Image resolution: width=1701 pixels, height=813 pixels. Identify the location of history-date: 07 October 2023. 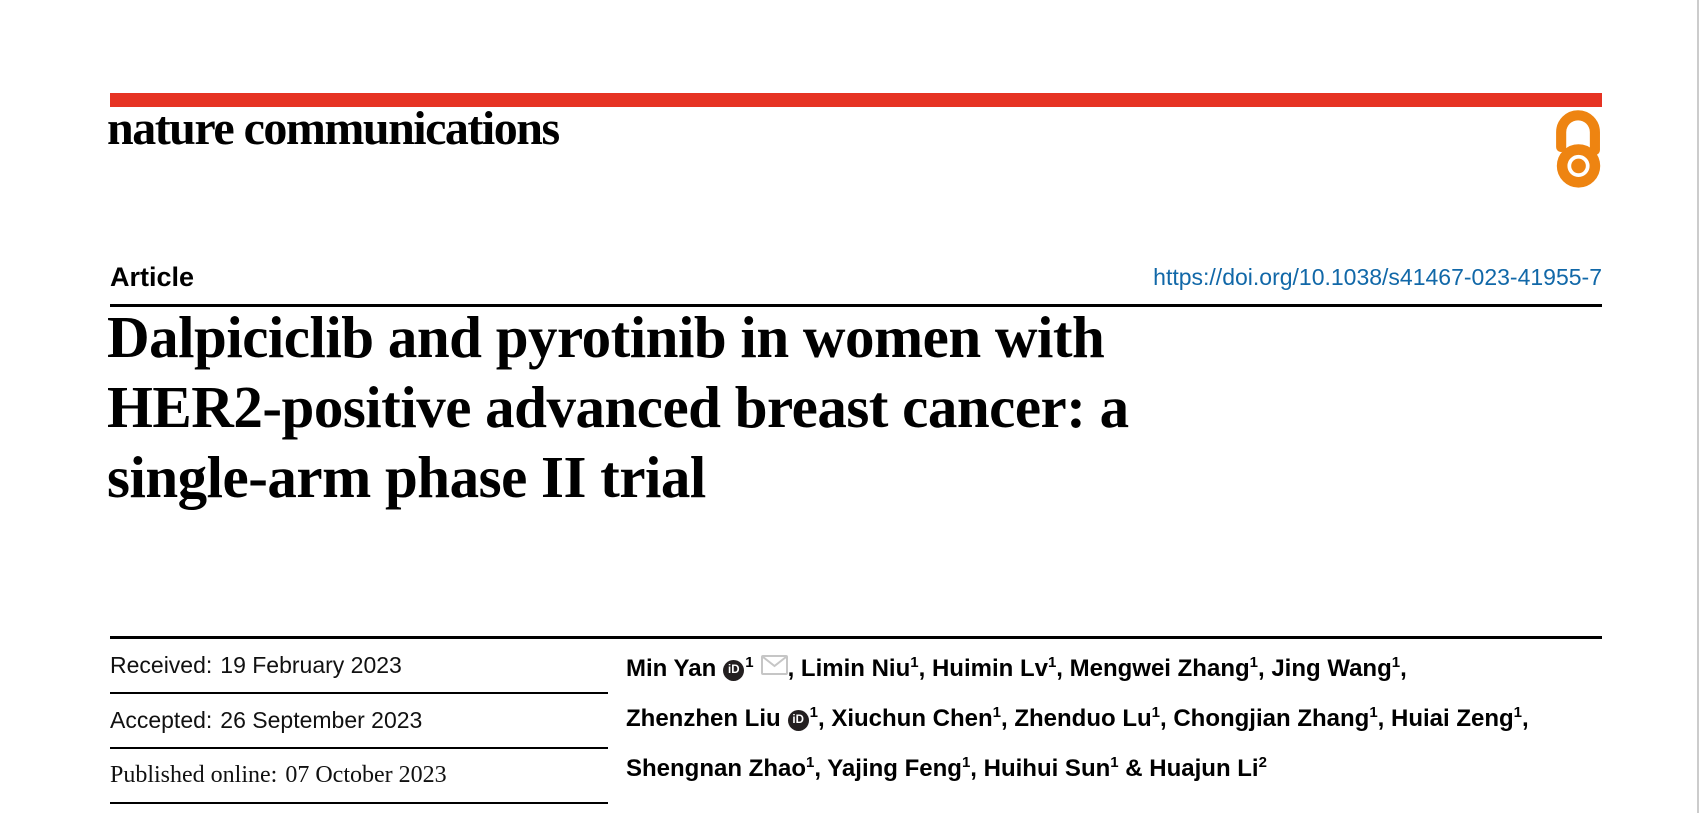
(366, 775).